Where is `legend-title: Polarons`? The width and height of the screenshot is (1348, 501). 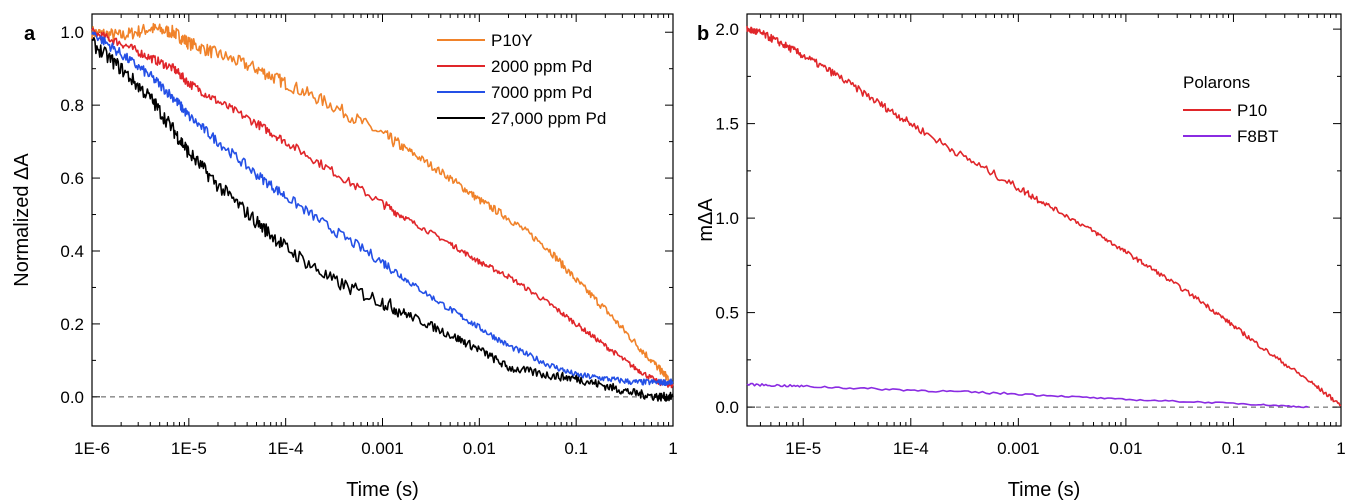
legend-title: Polarons is located at coordinates (1216, 82).